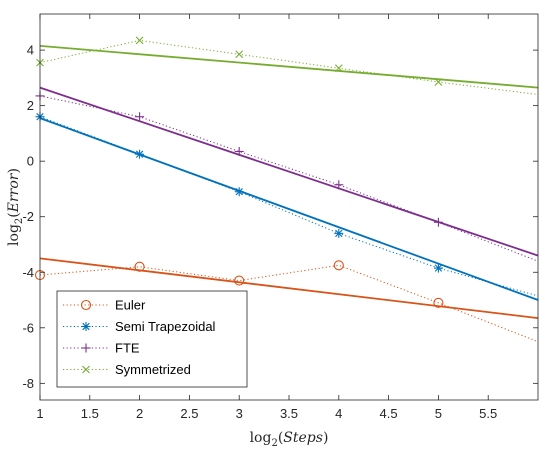 This screenshot has height=457, width=550. Describe the element at coordinates (86, 326) in the screenshot. I see `legend-marker-semi-trapezoidal` at that location.